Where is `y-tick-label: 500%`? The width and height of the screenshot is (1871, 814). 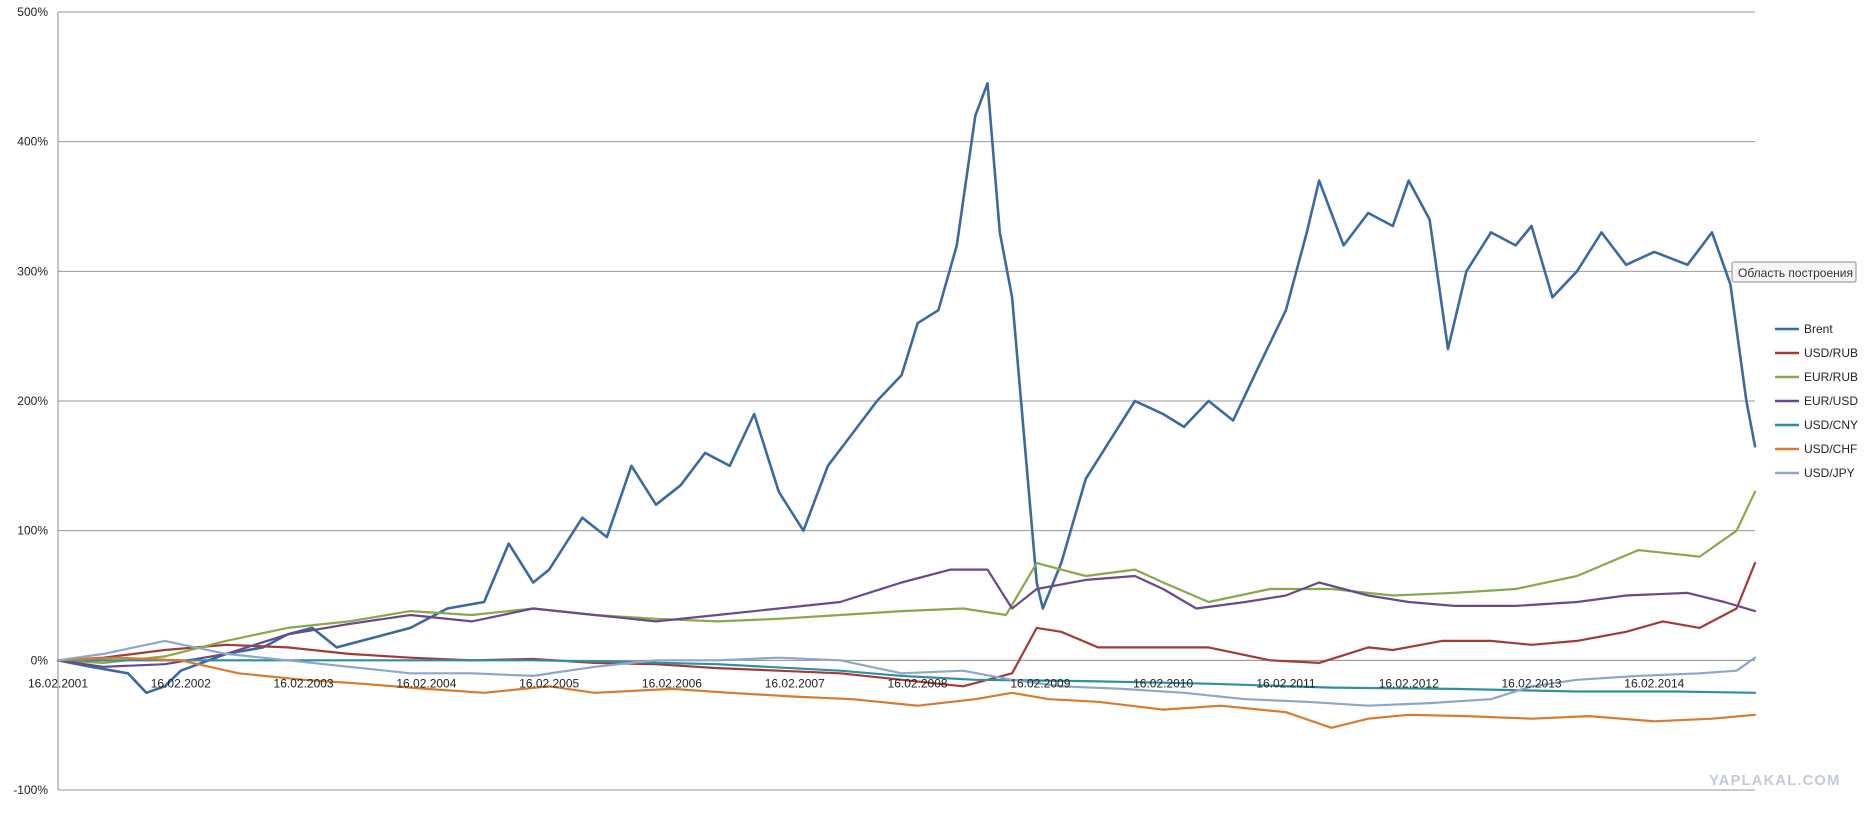 y-tick-label: 500% is located at coordinates (32, 12).